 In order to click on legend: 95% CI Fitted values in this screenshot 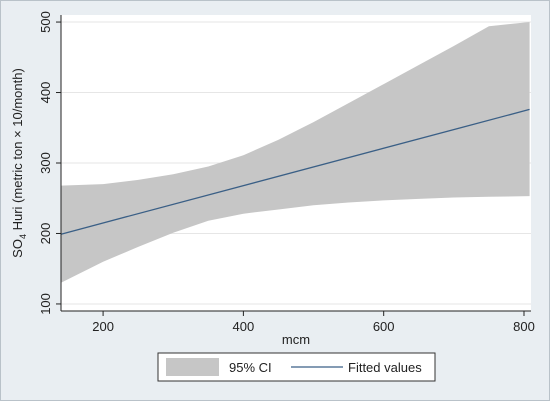, I will do `click(296, 367)`.